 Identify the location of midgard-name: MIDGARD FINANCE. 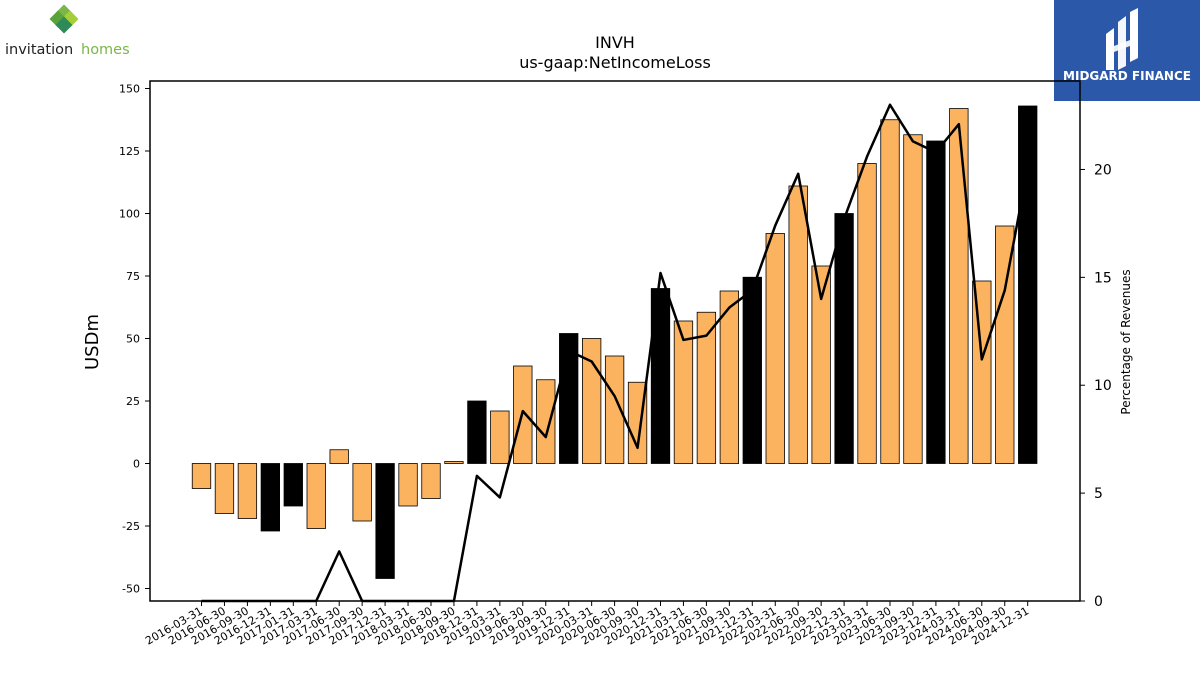
(1127, 76).